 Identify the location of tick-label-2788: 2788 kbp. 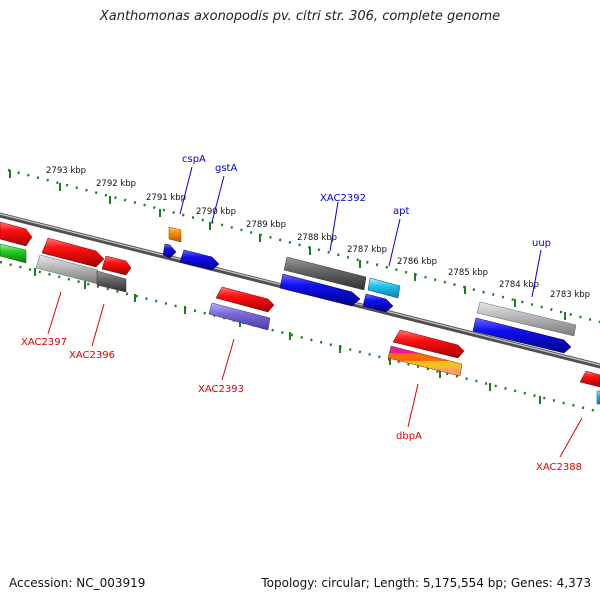
(317, 238).